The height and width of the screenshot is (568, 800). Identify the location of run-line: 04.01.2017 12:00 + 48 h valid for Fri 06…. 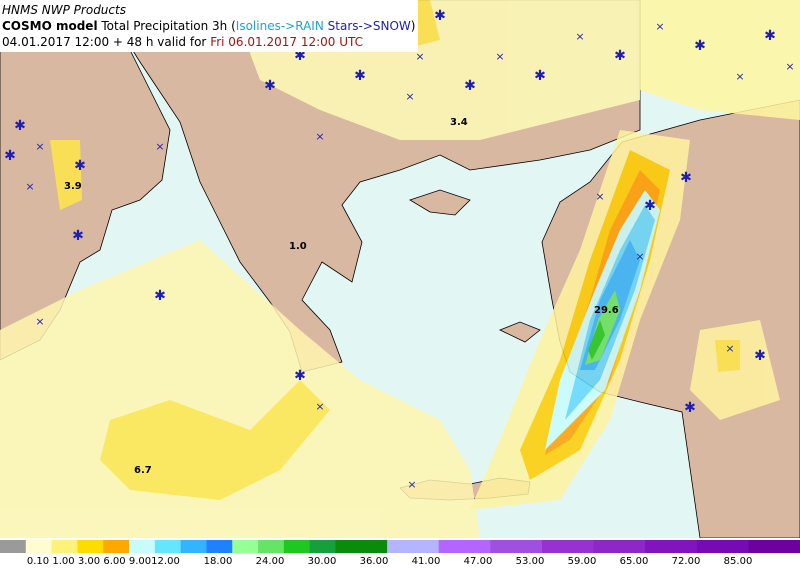
(182, 42).